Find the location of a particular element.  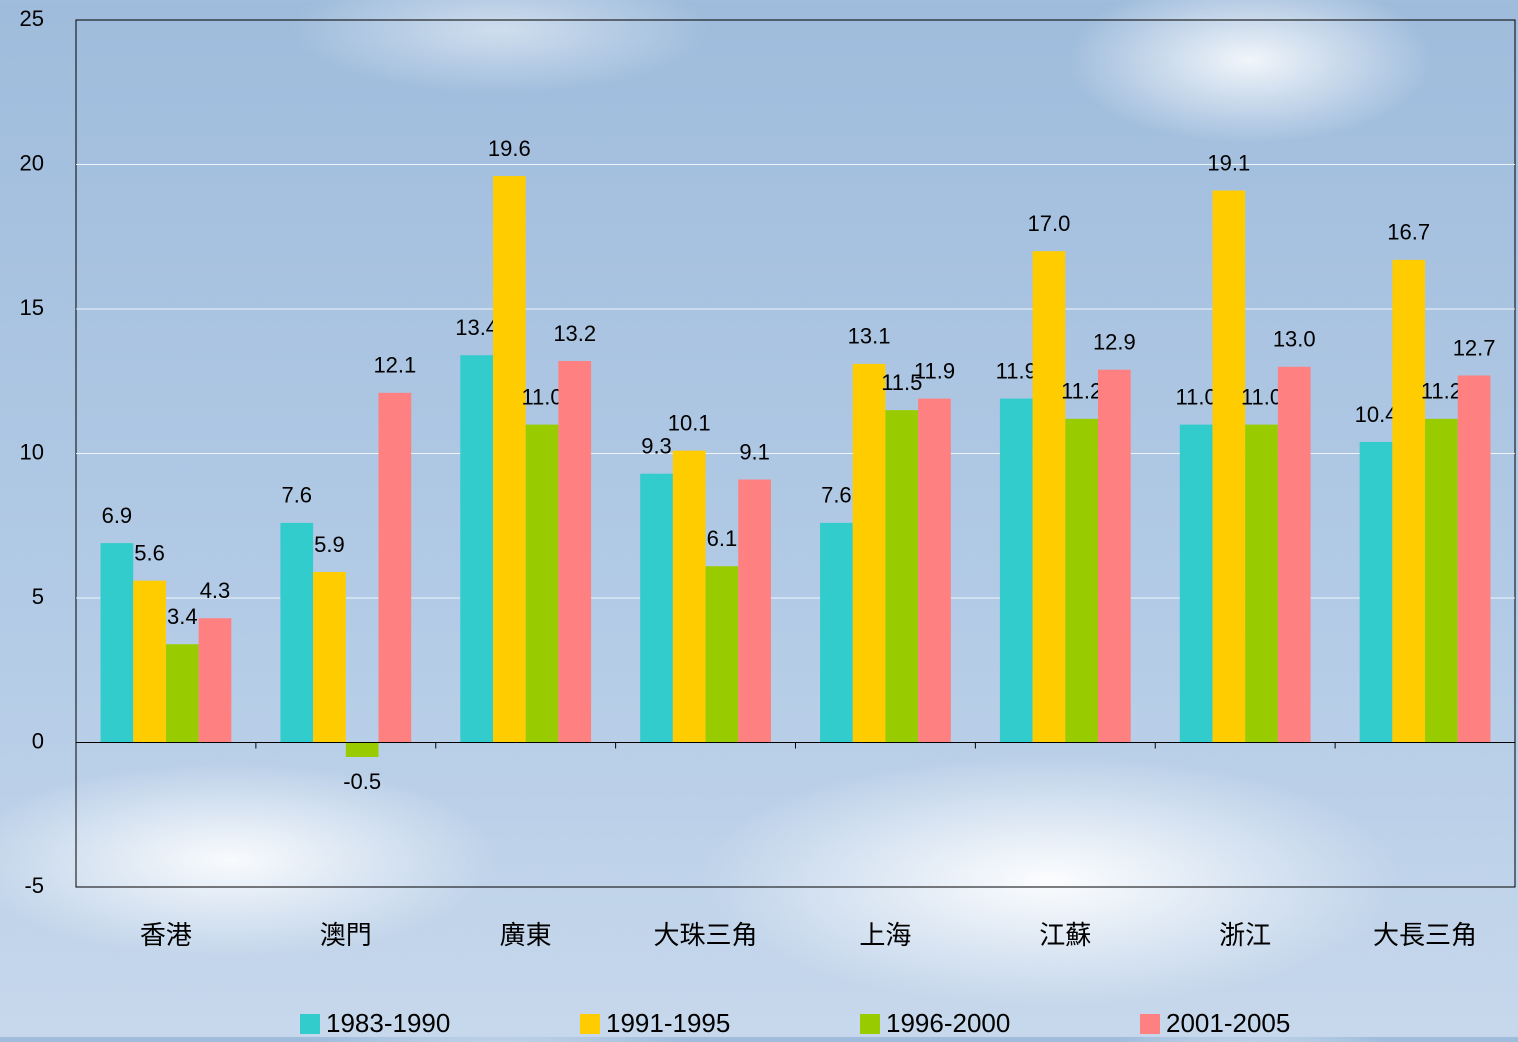

data-label: 10.4 is located at coordinates (1376, 414).